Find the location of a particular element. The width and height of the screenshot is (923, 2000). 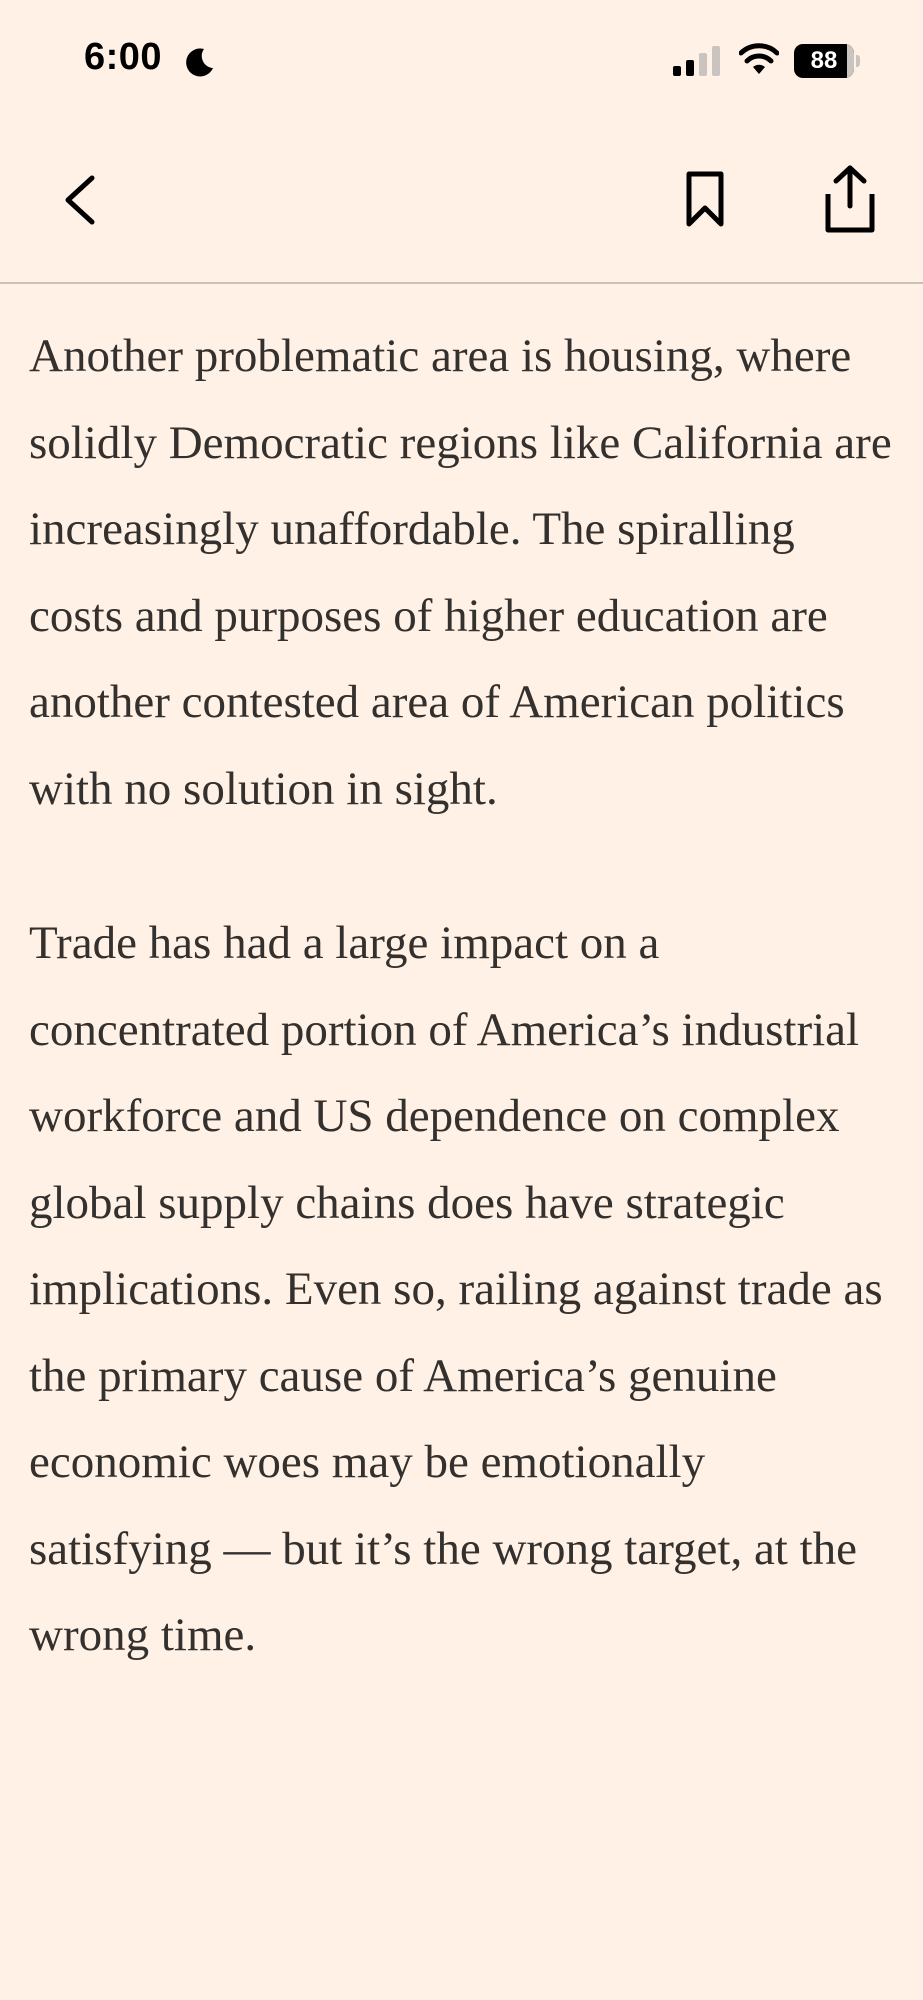

battery-empty-portion is located at coordinates (850, 61).